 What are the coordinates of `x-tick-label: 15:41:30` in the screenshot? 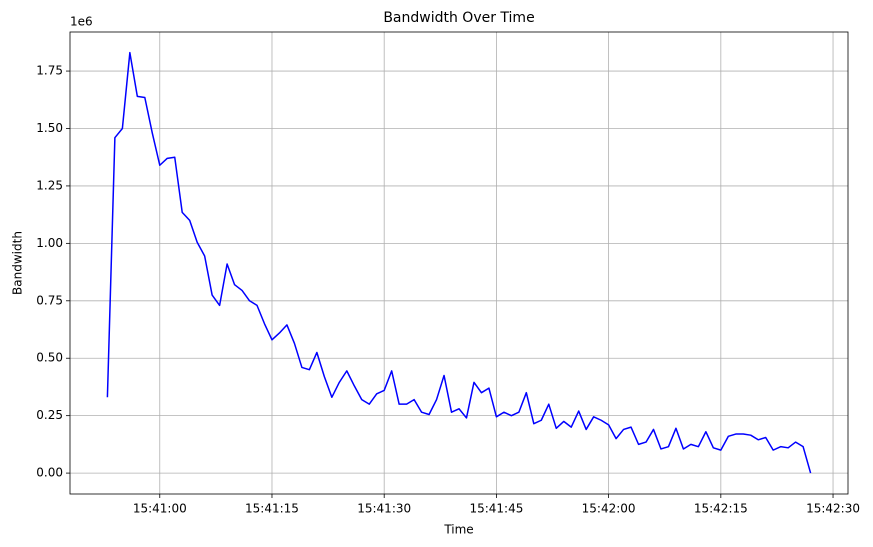 It's located at (384, 509).